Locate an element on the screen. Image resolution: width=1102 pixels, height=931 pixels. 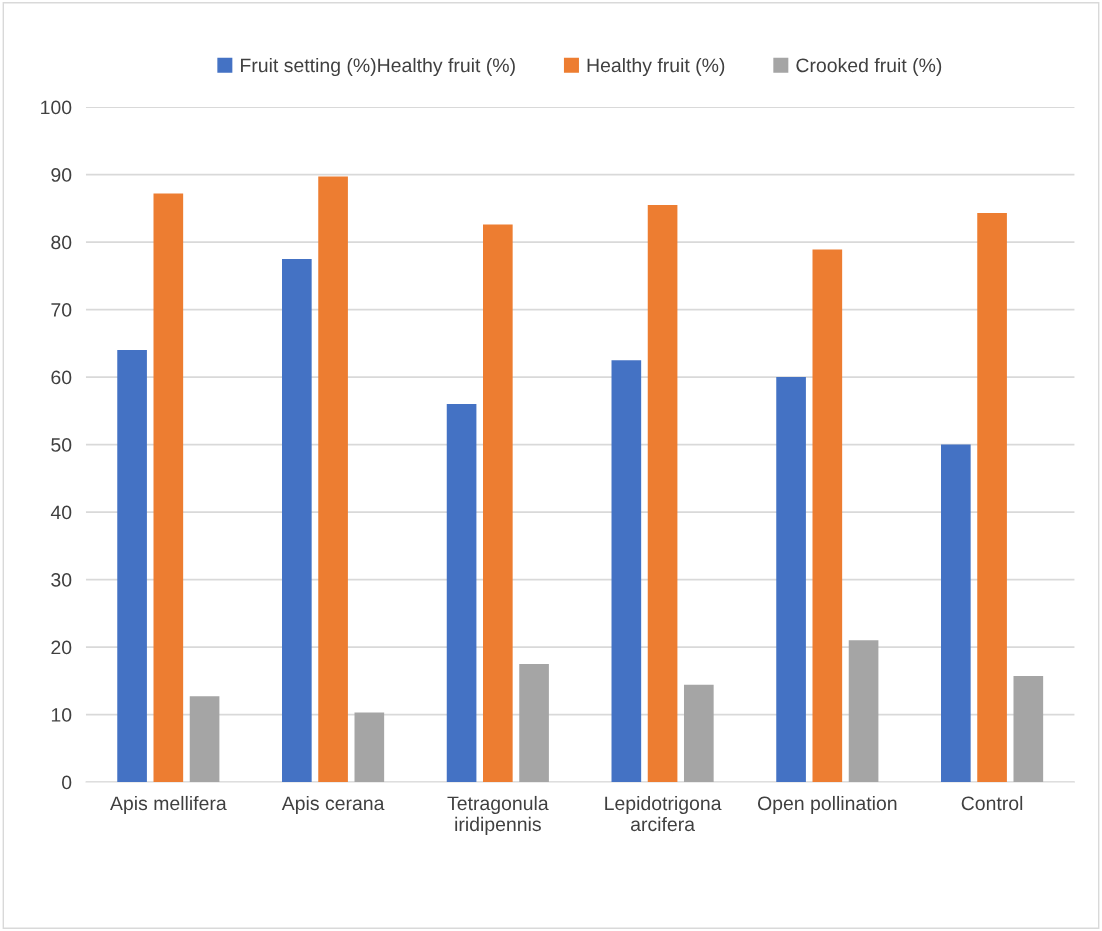
y-tick-label: 40 is located at coordinates (61, 512).